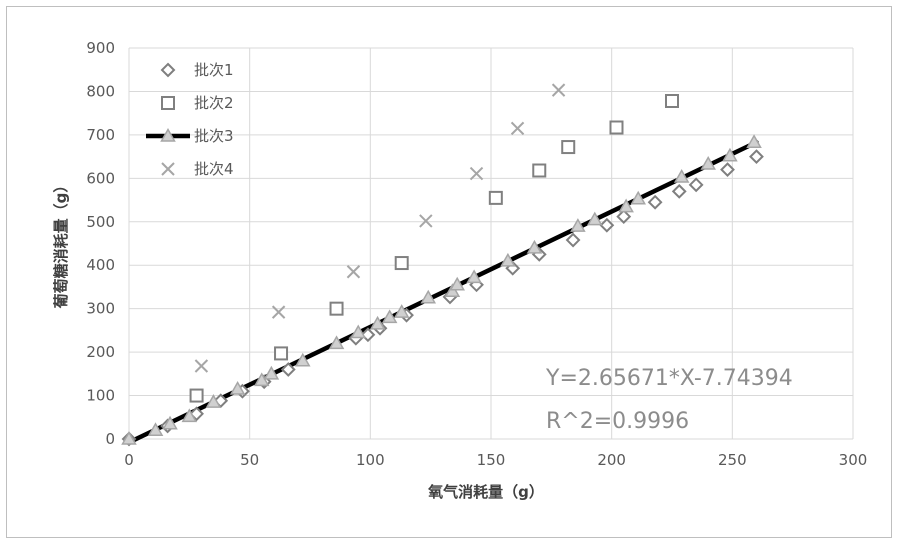 The width and height of the screenshot is (899, 545). I want to click on r-squared-label: R^2=0.9996, so click(617, 421).